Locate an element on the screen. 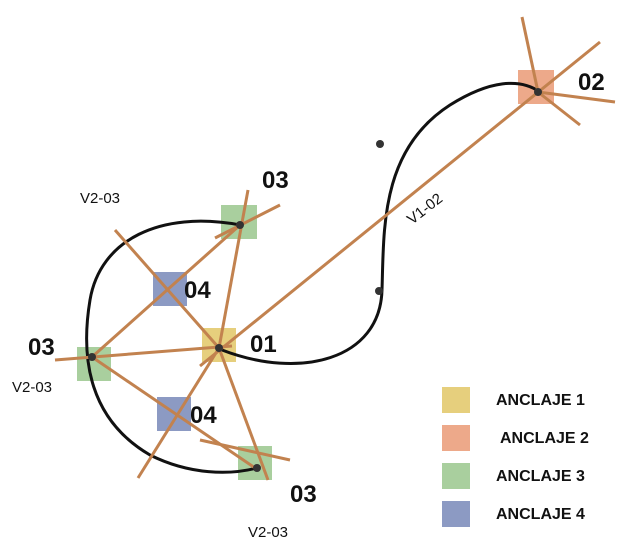 This screenshot has height=543, width=635. node-label-03-top: 03 is located at coordinates (275, 180).